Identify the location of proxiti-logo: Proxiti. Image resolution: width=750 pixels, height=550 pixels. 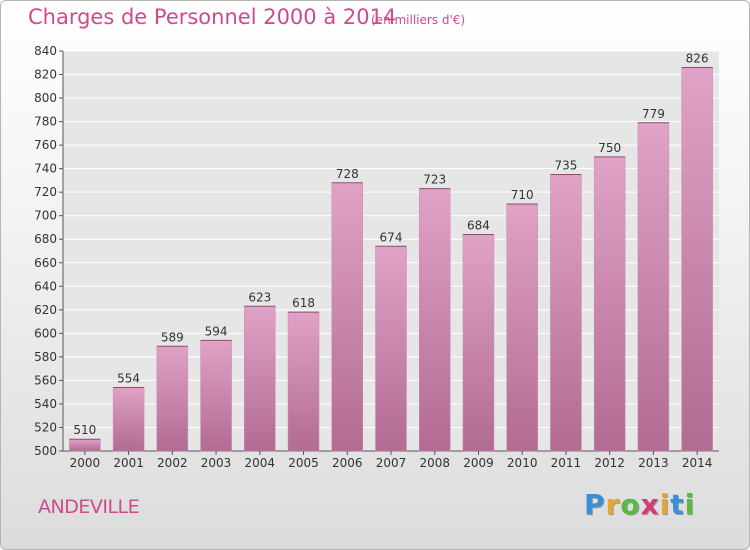
(639, 504).